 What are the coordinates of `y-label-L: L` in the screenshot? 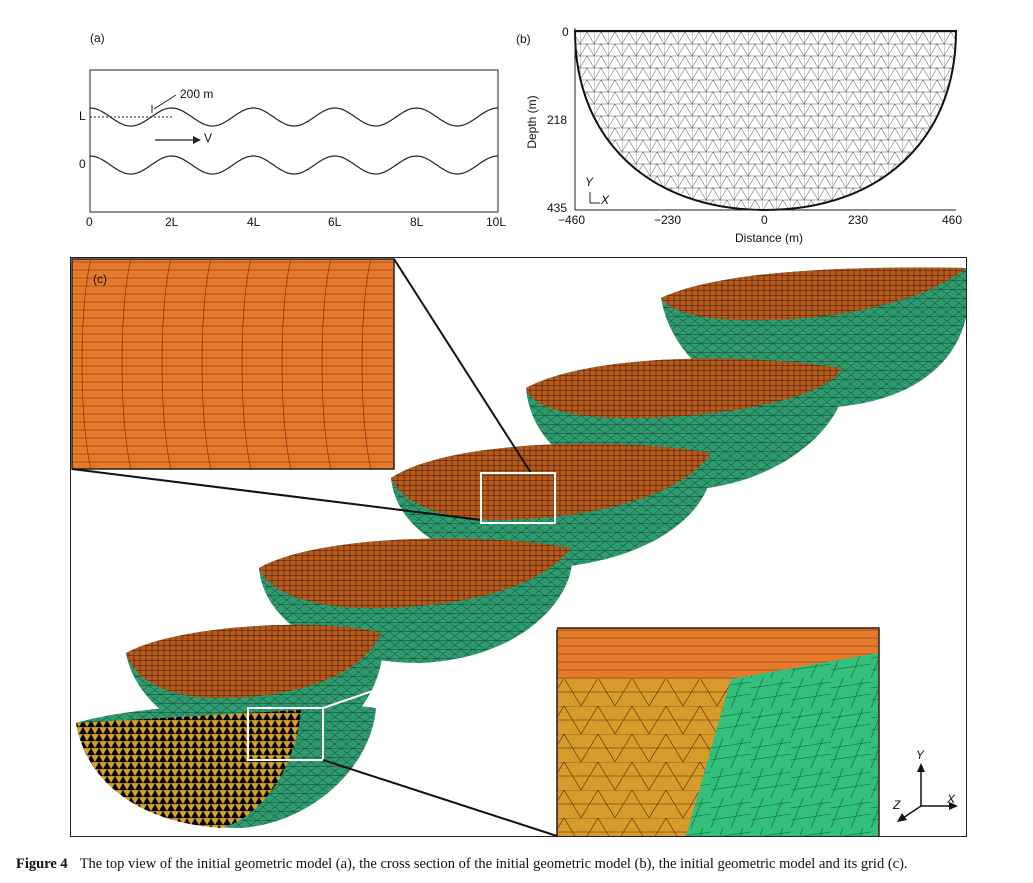 It's located at (82, 116).